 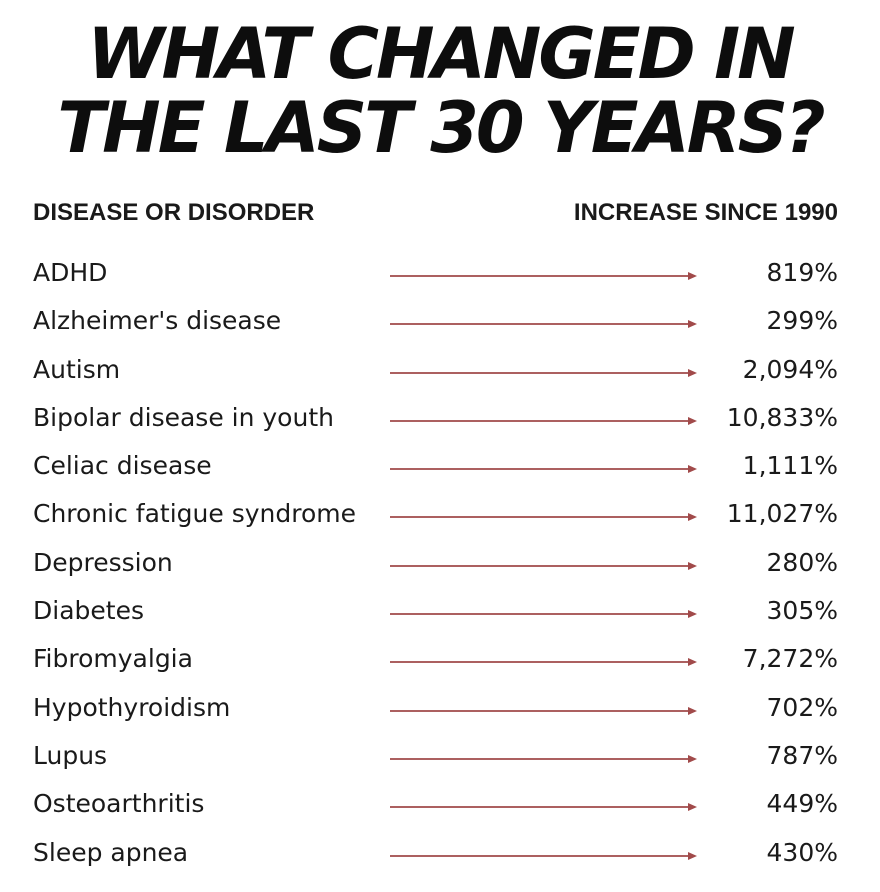 What do you see at coordinates (705, 212) in the screenshot?
I see `column-header-increase: INCREASE SINCE 1990` at bounding box center [705, 212].